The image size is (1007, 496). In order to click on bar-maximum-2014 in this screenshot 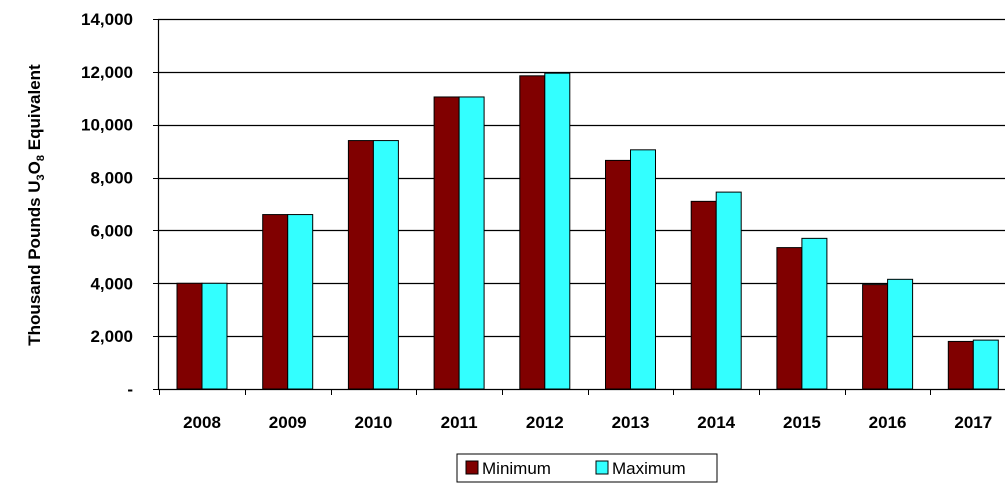, I will do `click(728, 290)`.